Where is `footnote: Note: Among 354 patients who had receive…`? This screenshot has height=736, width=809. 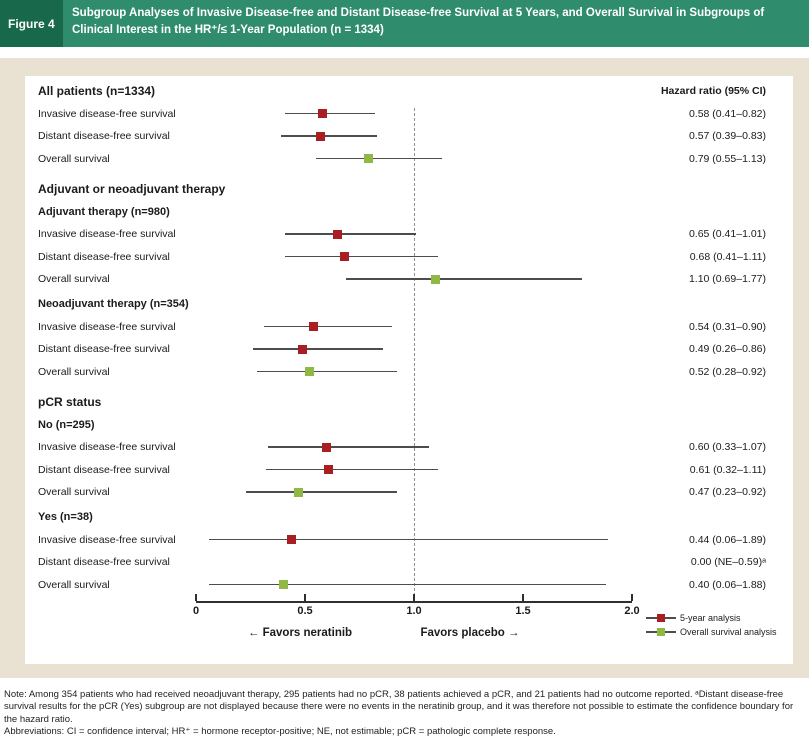 footnote: Note: Among 354 patients who had receive… is located at coordinates (404, 712).